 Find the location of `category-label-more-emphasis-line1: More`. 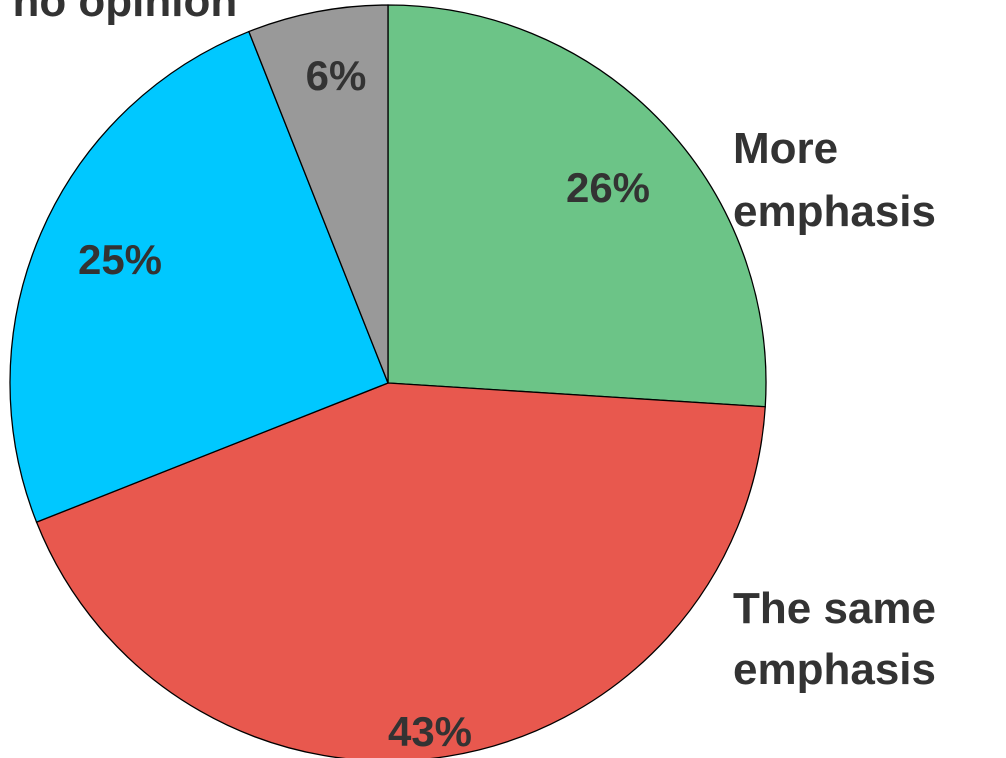

category-label-more-emphasis-line1: More is located at coordinates (785, 148).